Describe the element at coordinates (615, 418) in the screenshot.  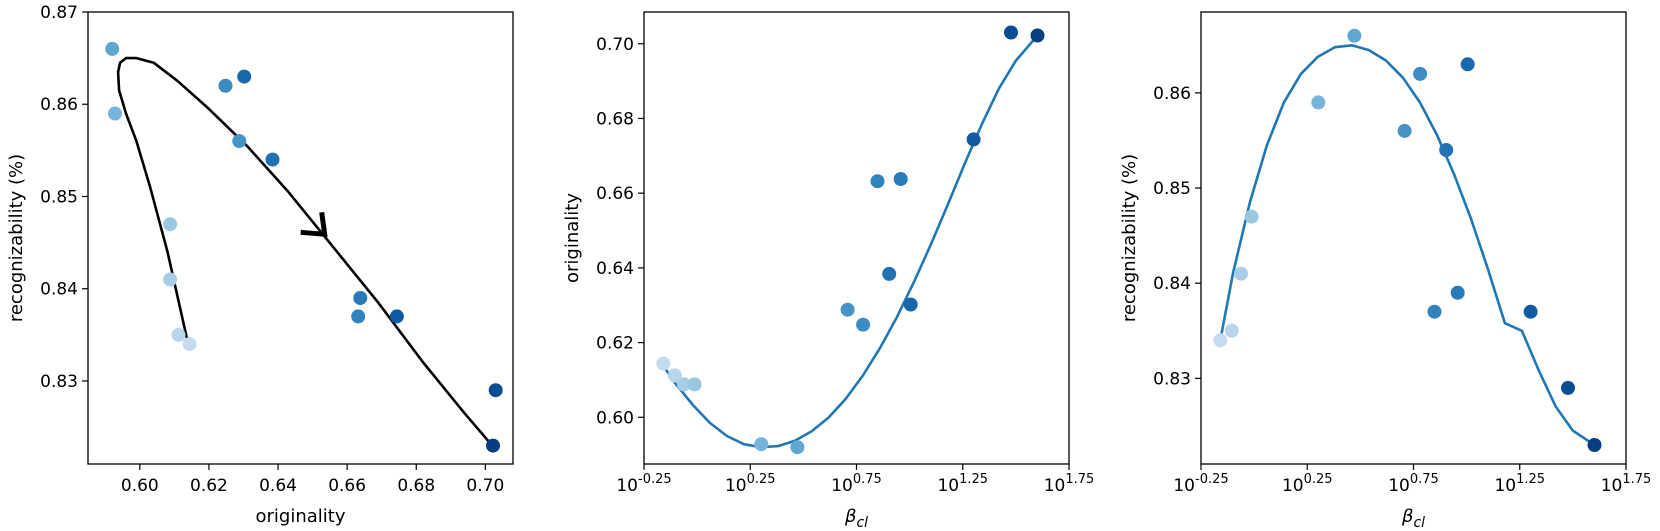
I see `y-tick-label: 0.60` at that location.